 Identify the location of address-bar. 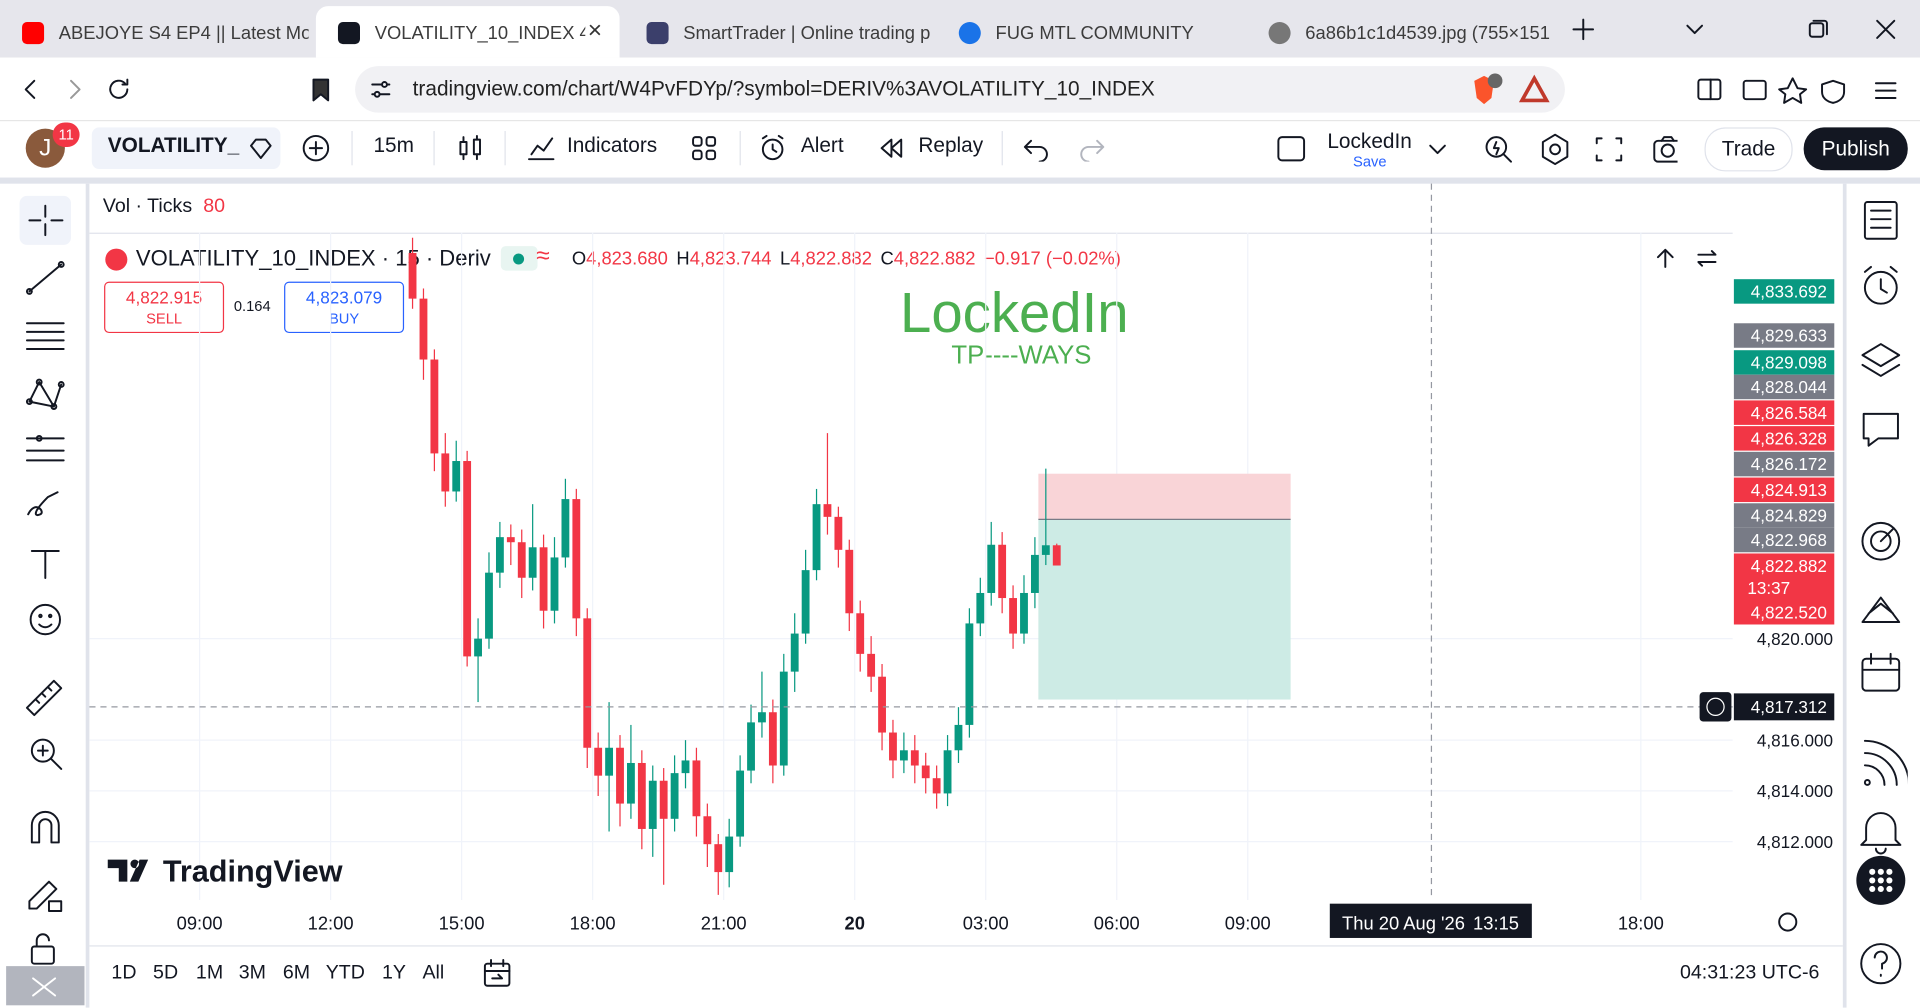
(960, 89).